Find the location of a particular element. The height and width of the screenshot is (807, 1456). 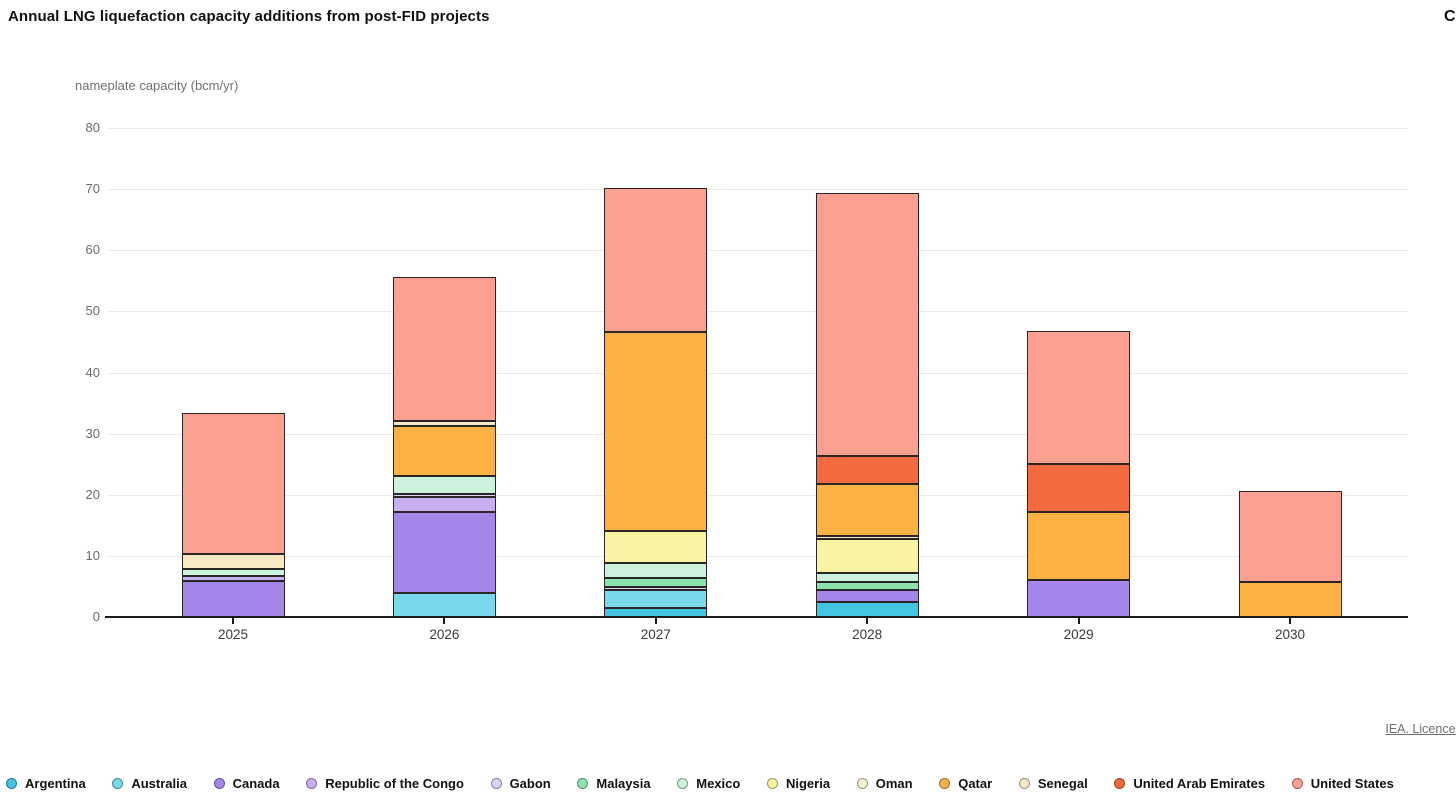

bar-segment-2026-gabon is located at coordinates (444, 495).